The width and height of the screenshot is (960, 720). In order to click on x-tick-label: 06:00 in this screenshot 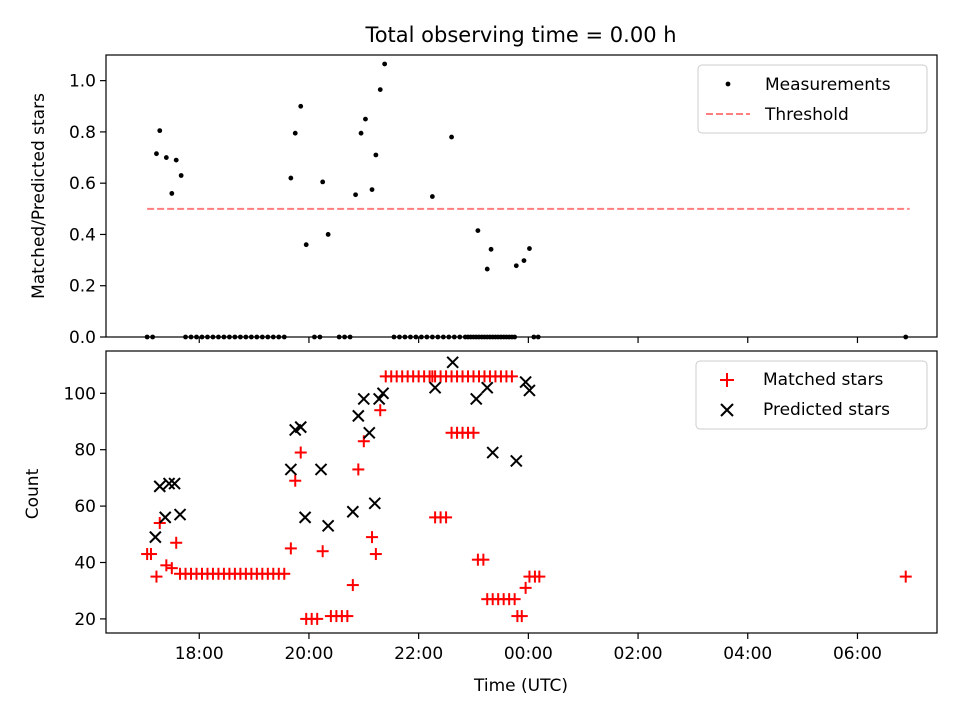, I will do `click(857, 654)`.